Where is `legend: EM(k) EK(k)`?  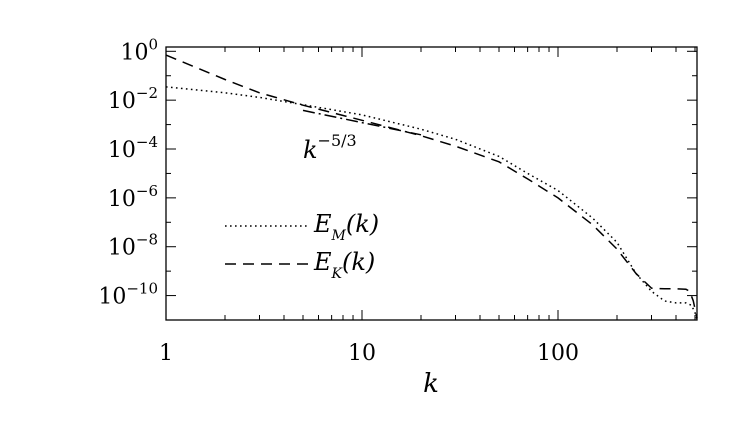 legend: EM(k) EK(k) is located at coordinates (302, 246).